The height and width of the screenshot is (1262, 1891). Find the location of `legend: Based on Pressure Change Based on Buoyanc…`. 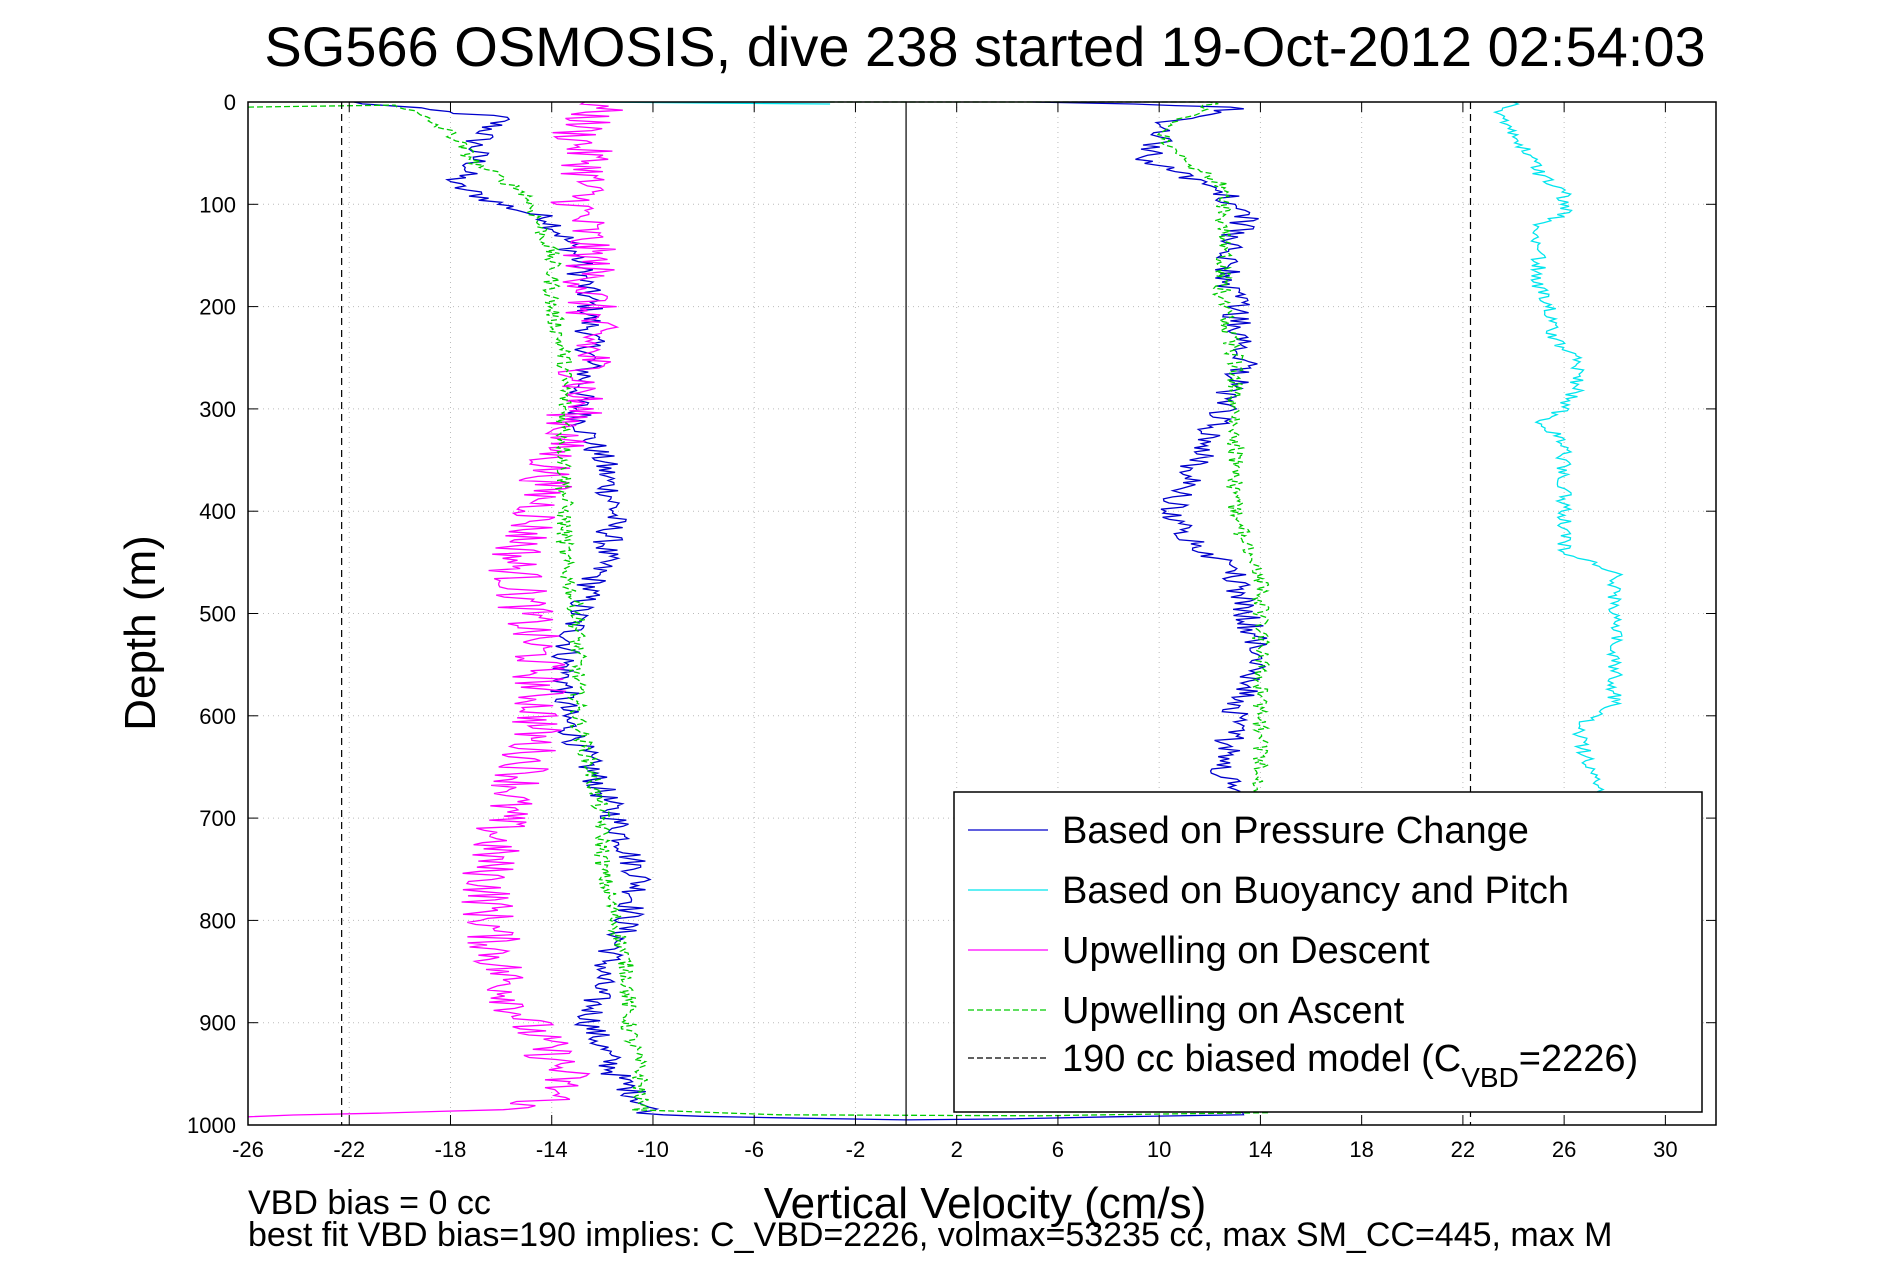

legend: Based on Pressure Change Based on Buoyanc… is located at coordinates (1328, 952).